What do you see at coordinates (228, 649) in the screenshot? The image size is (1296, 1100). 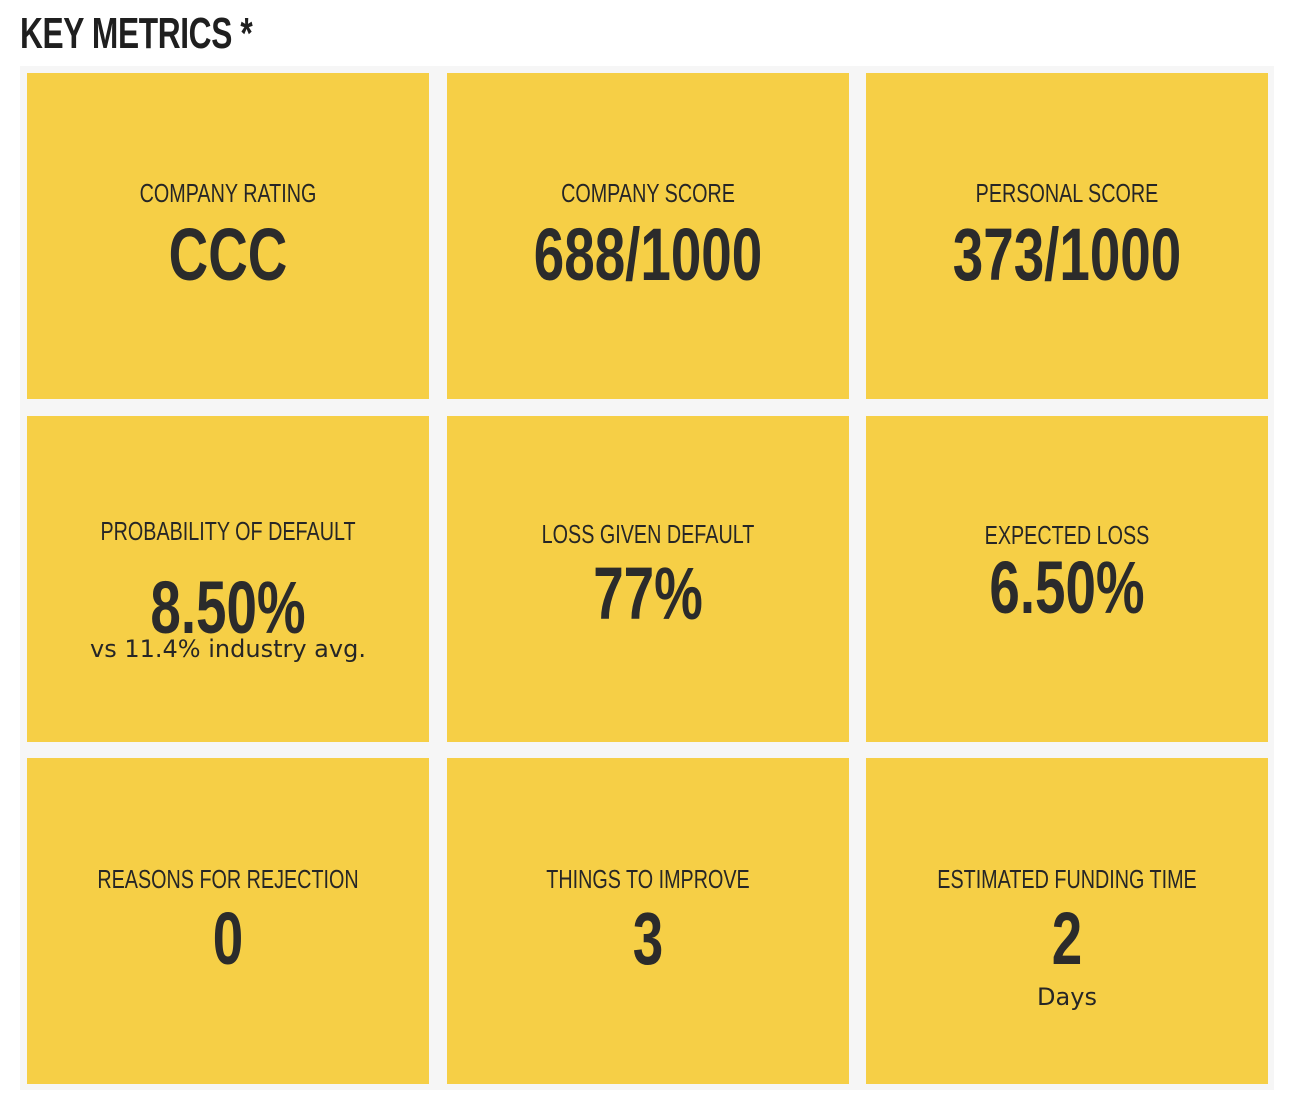 I see `metric-comparison-note: vs 11.4% industry avg.` at bounding box center [228, 649].